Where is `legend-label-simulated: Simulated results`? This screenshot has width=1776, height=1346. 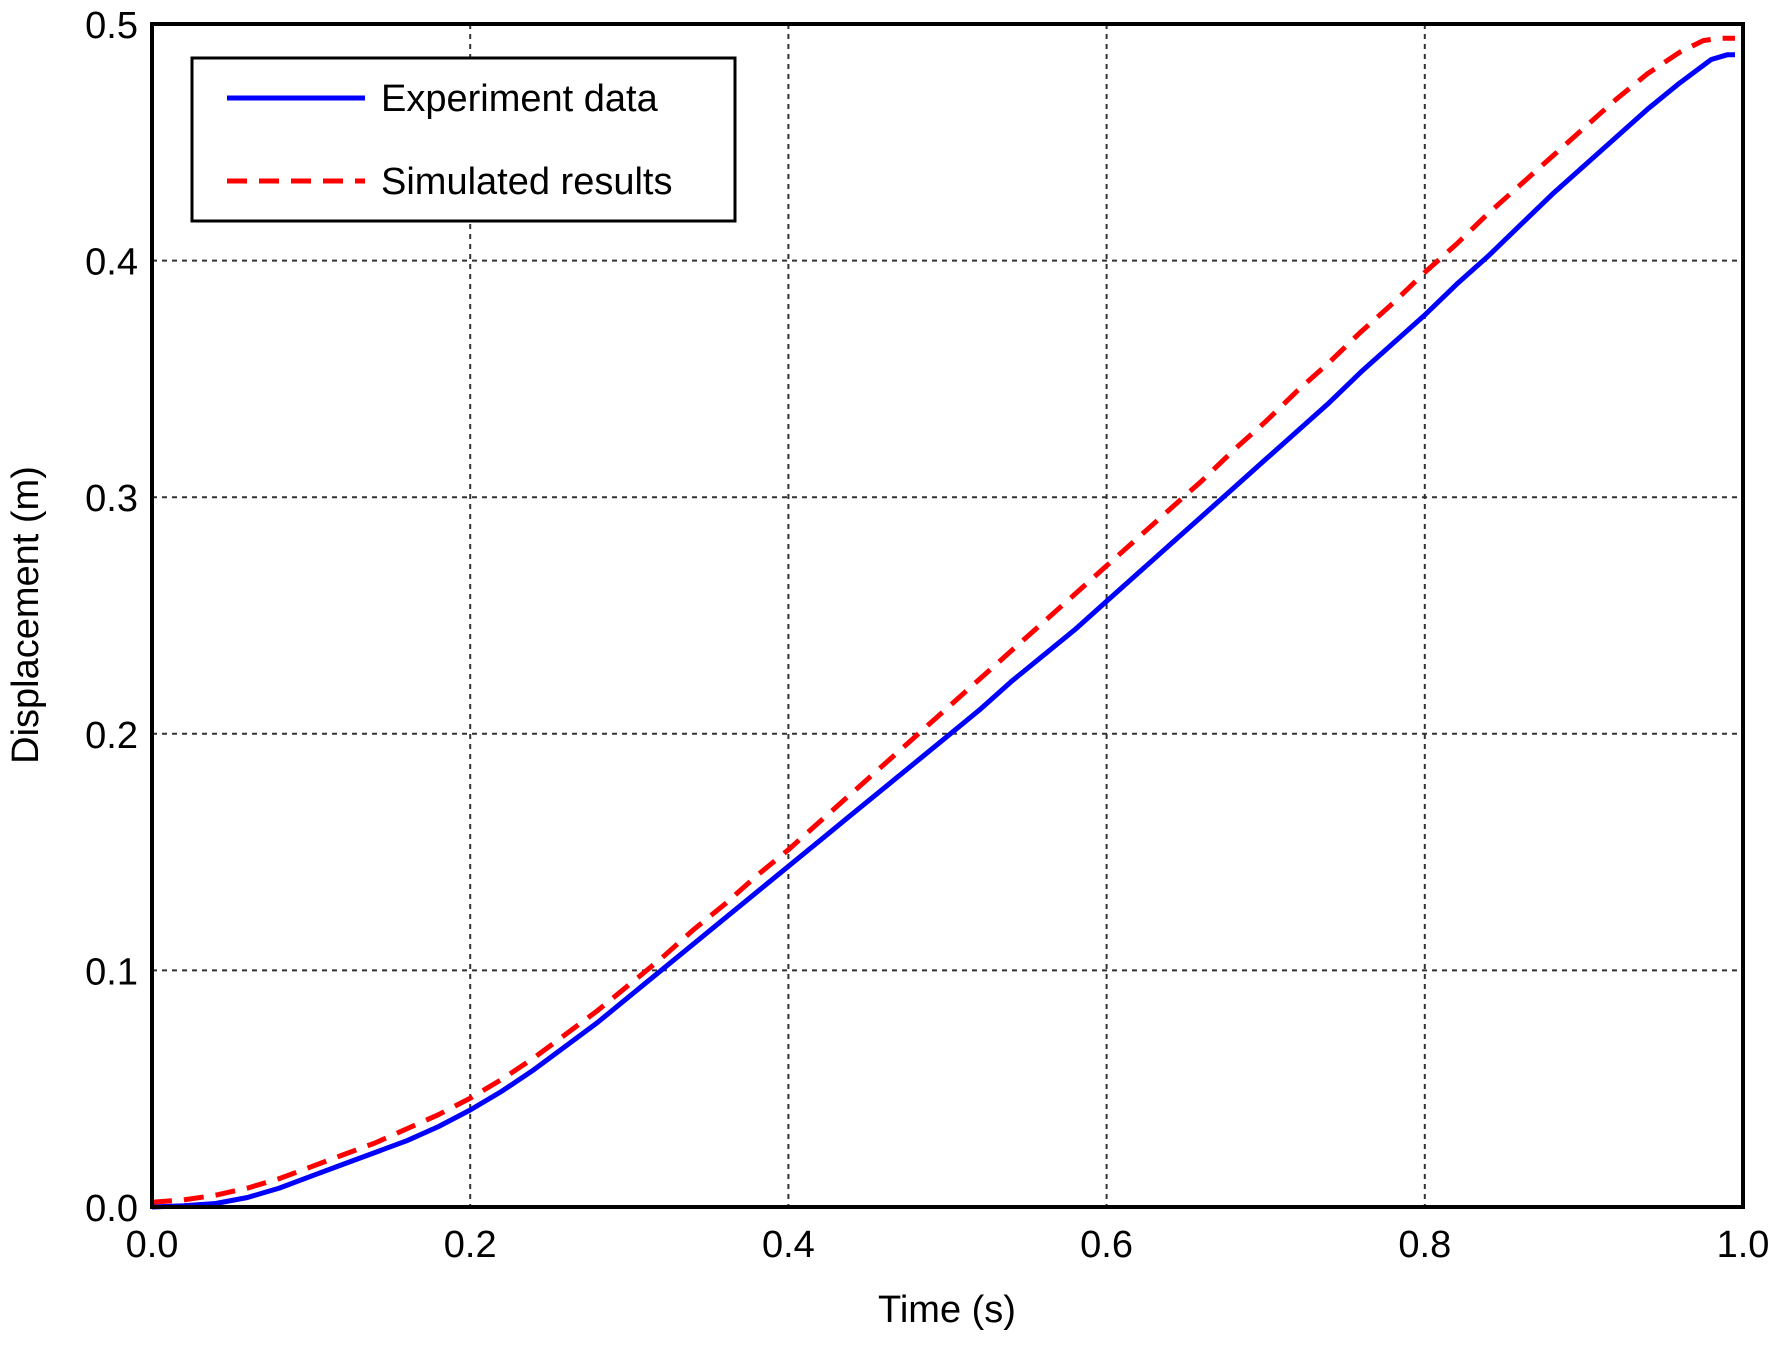
legend-label-simulated: Simulated results is located at coordinates (526, 182).